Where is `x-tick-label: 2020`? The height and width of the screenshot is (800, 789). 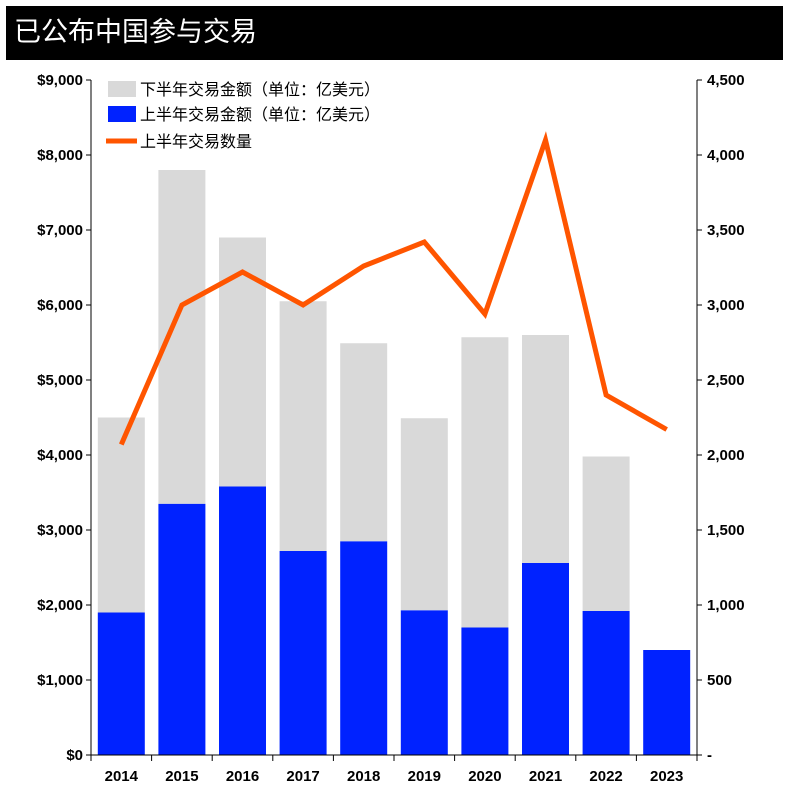
x-tick-label: 2020 is located at coordinates (484, 776).